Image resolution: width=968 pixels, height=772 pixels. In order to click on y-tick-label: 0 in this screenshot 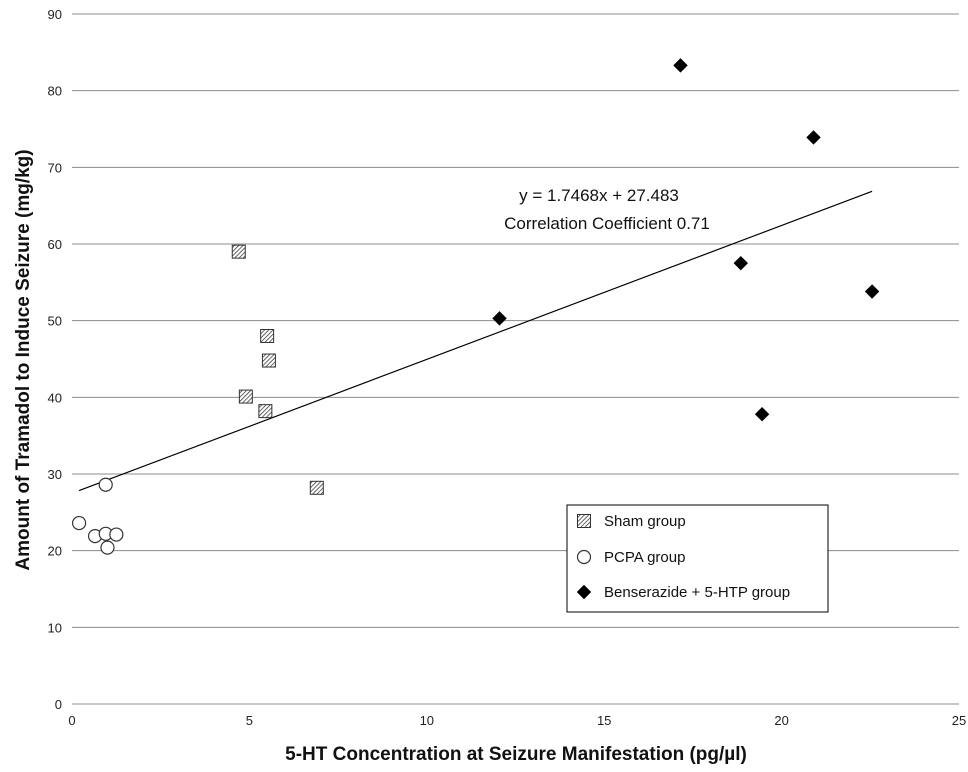, I will do `click(58, 704)`.